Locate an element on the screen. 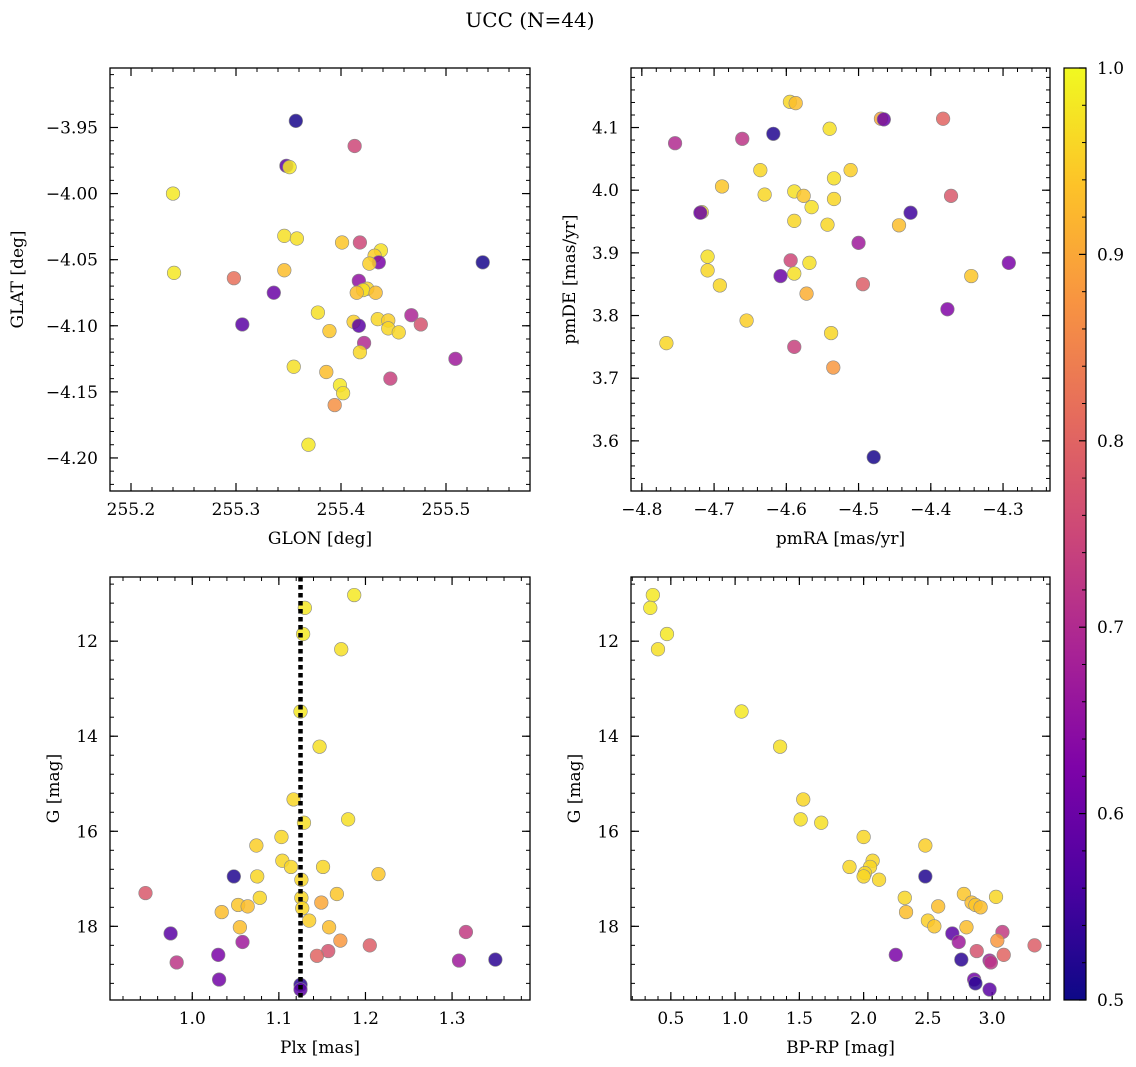 This screenshot has height=1067, width=1136. x-tick-label: −4.4 is located at coordinates (930, 510).